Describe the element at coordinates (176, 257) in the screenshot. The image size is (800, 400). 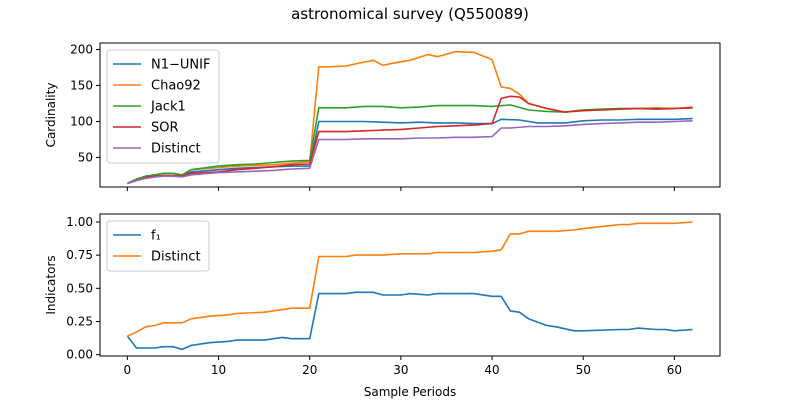
I see `legend-label-1-1: Distinct` at that location.